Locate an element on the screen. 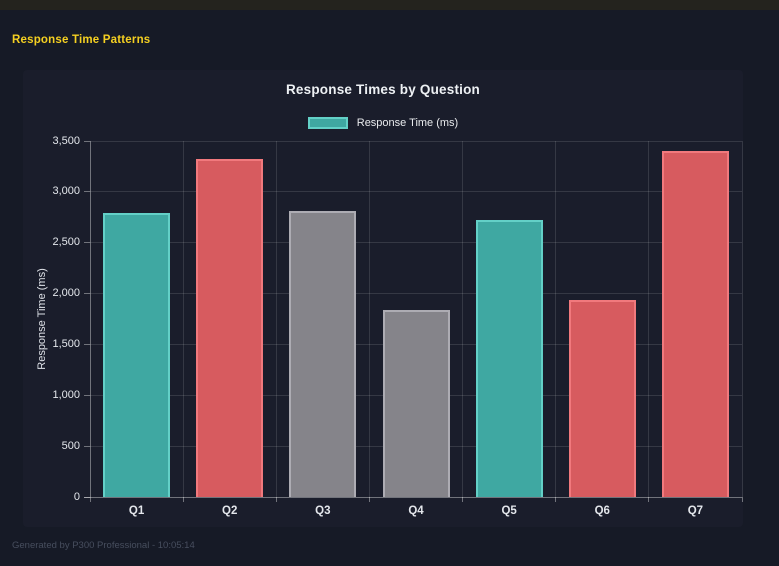 The width and height of the screenshot is (779, 566). legend-label: Response Time (ms) is located at coordinates (407, 123).